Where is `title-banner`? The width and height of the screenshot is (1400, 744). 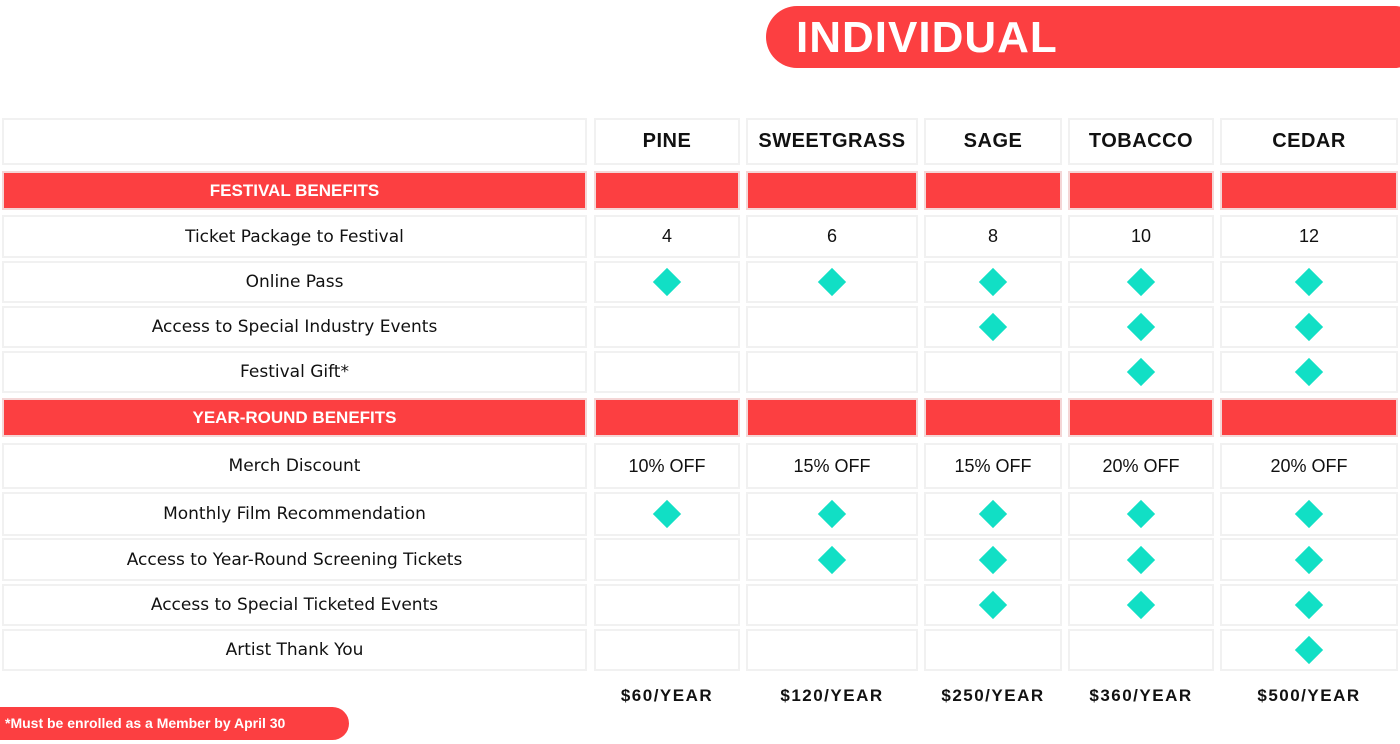
title-banner is located at coordinates (1083, 37).